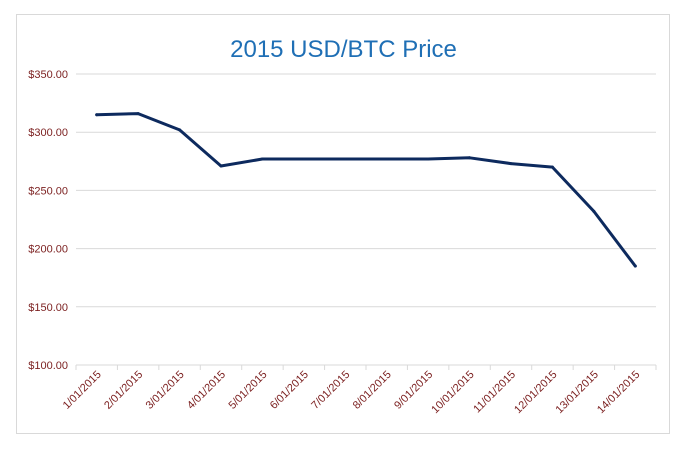 The width and height of the screenshot is (687, 453). What do you see at coordinates (372, 390) in the screenshot?
I see `x-tick-label: 8/01/2015` at bounding box center [372, 390].